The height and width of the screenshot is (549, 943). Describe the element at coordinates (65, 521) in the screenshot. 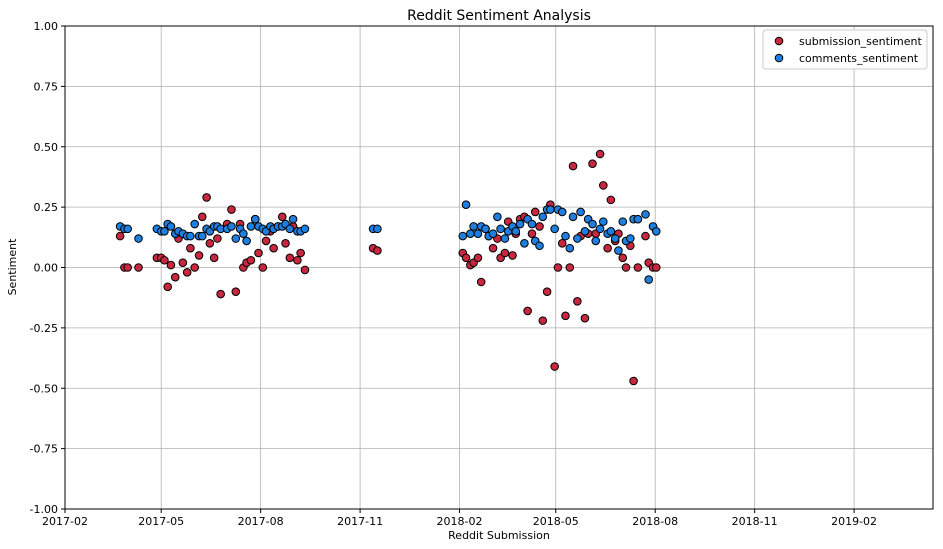

I see `x-tick-label: 2017-02` at that location.